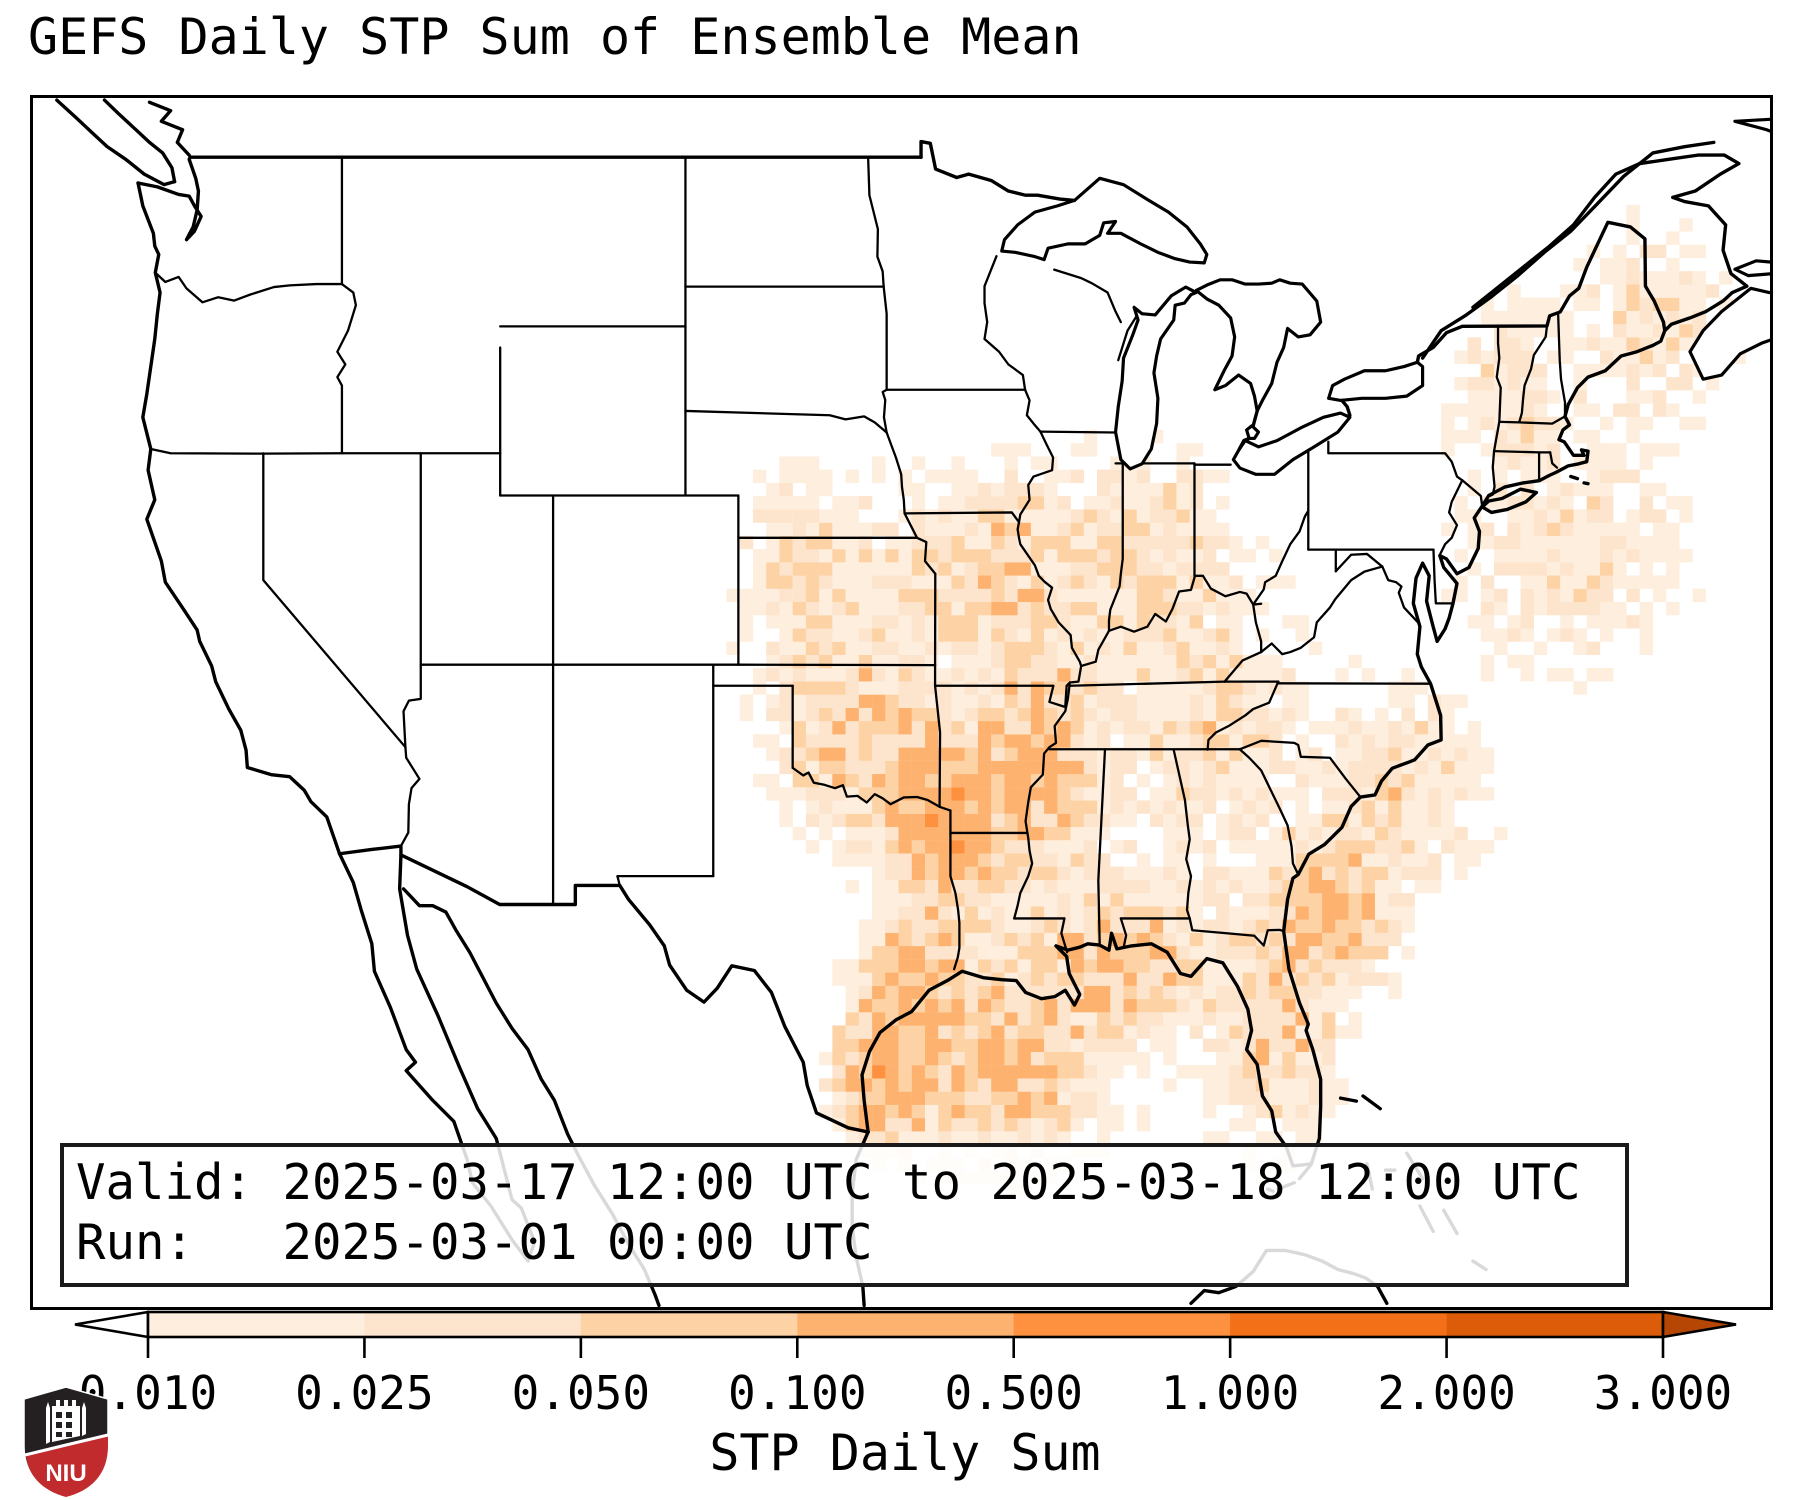 The height and width of the screenshot is (1500, 1803). Describe the element at coordinates (364, 1393) in the screenshot. I see `colorbar-tick-label: 0.025` at that location.